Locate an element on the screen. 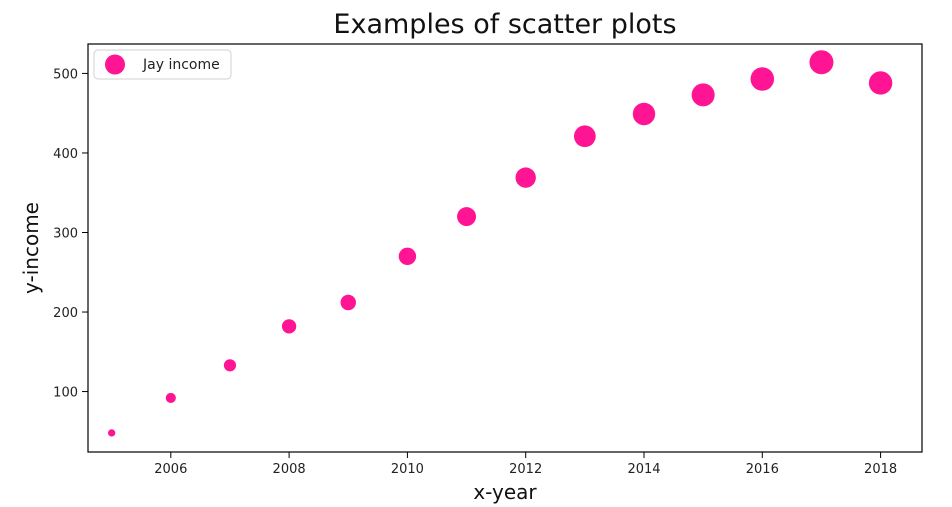 The image size is (952, 507). y-axis-label: y-income is located at coordinates (31, 248).